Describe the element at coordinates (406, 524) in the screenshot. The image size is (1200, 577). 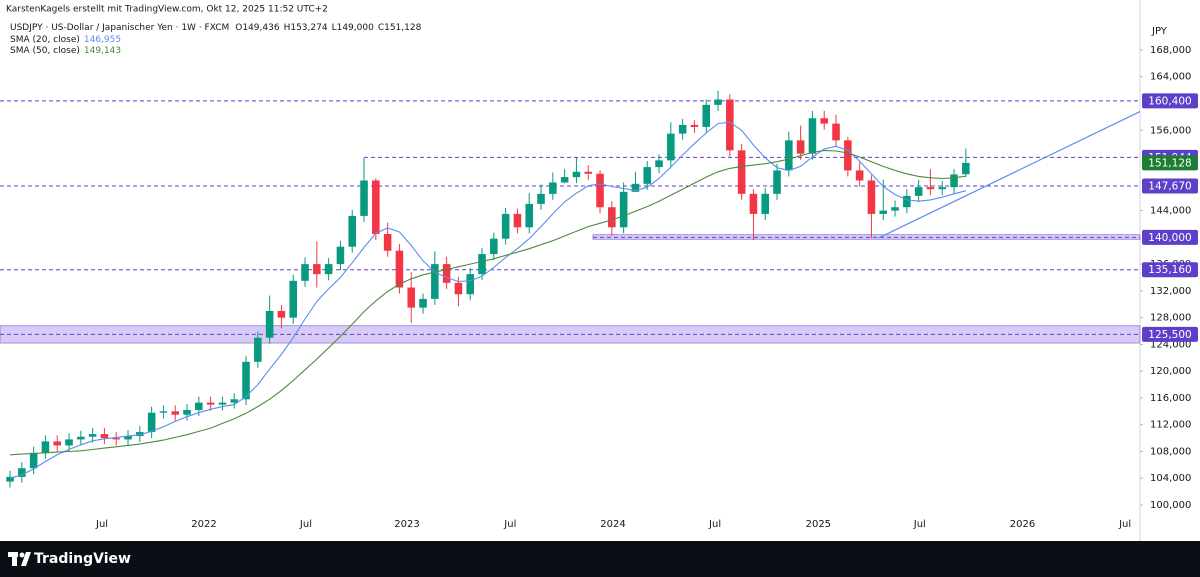
I see `x-tick-label: 2023` at that location.